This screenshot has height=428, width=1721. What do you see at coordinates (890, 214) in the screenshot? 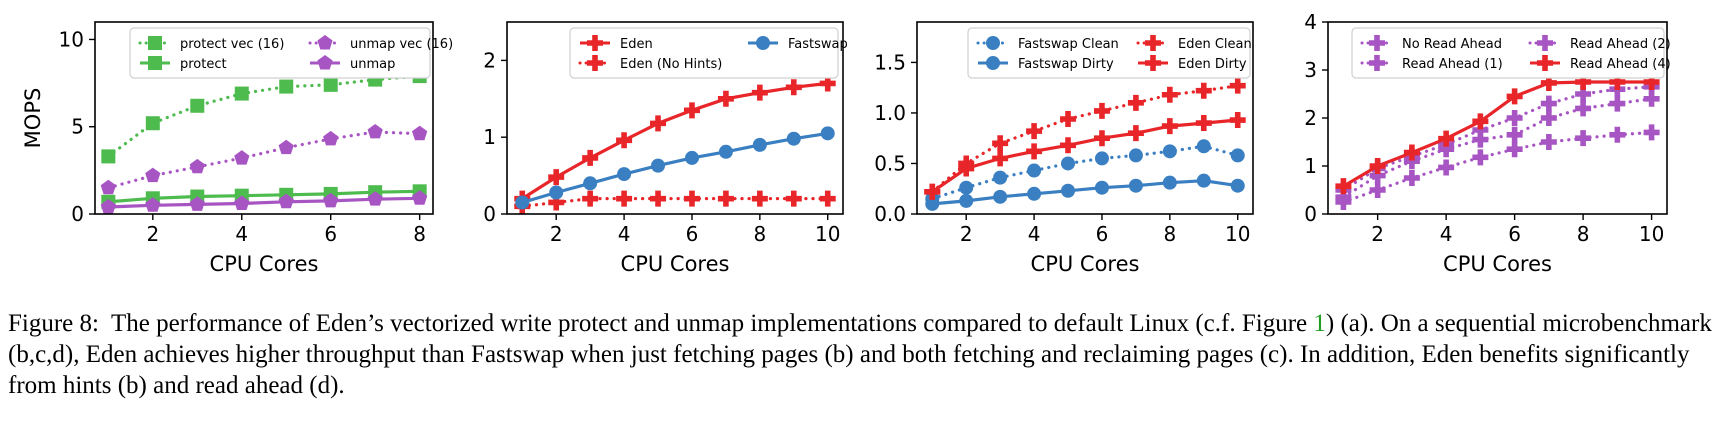
I see `y-tick-label: 0.0` at bounding box center [890, 214].